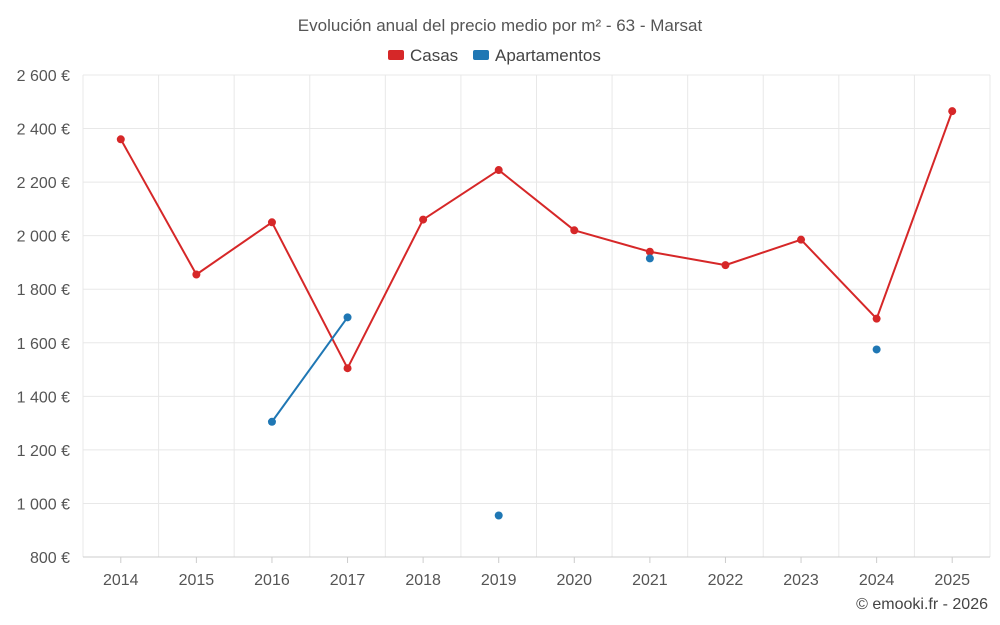  What do you see at coordinates (43, 237) in the screenshot?
I see `y-tick-label: 2 000 €` at bounding box center [43, 237].